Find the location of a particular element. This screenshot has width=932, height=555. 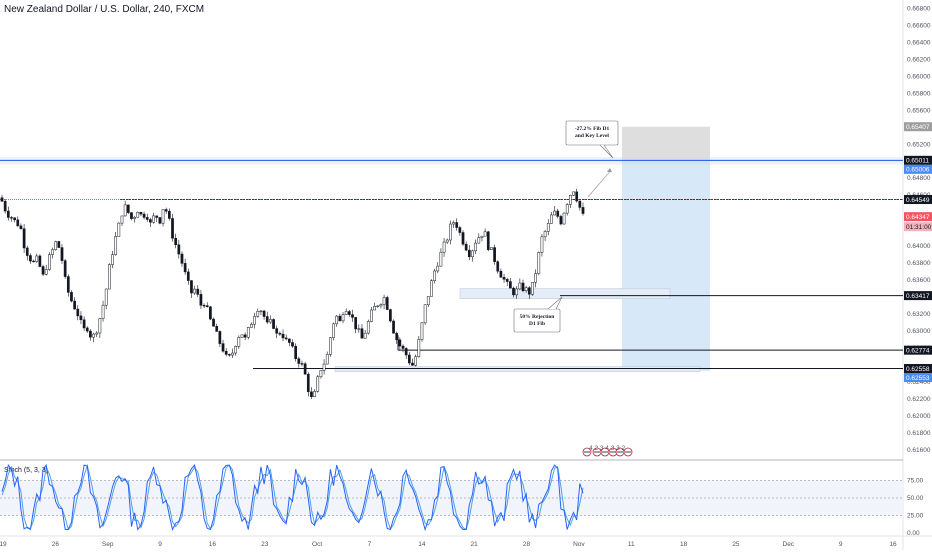

price-tag-label: 0.65011 is located at coordinates (917, 161).